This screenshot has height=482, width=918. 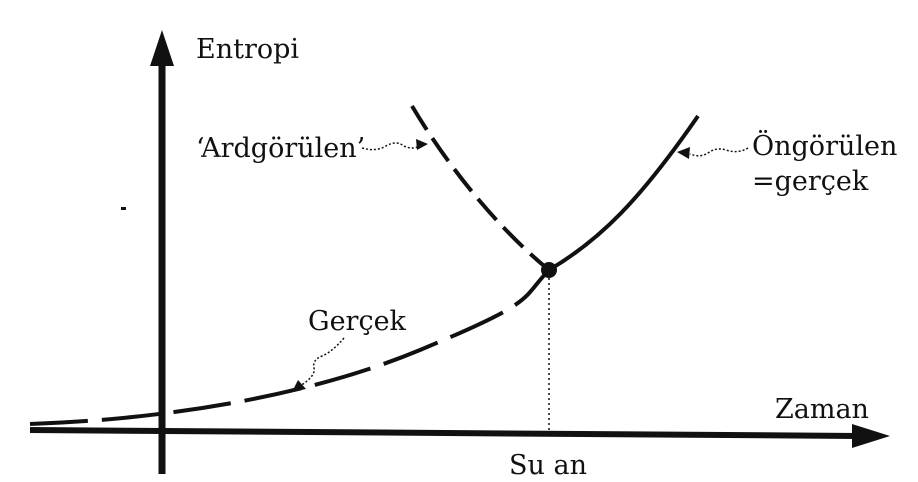 I want to click on actual-label: Gerçek, so click(x=357, y=321).